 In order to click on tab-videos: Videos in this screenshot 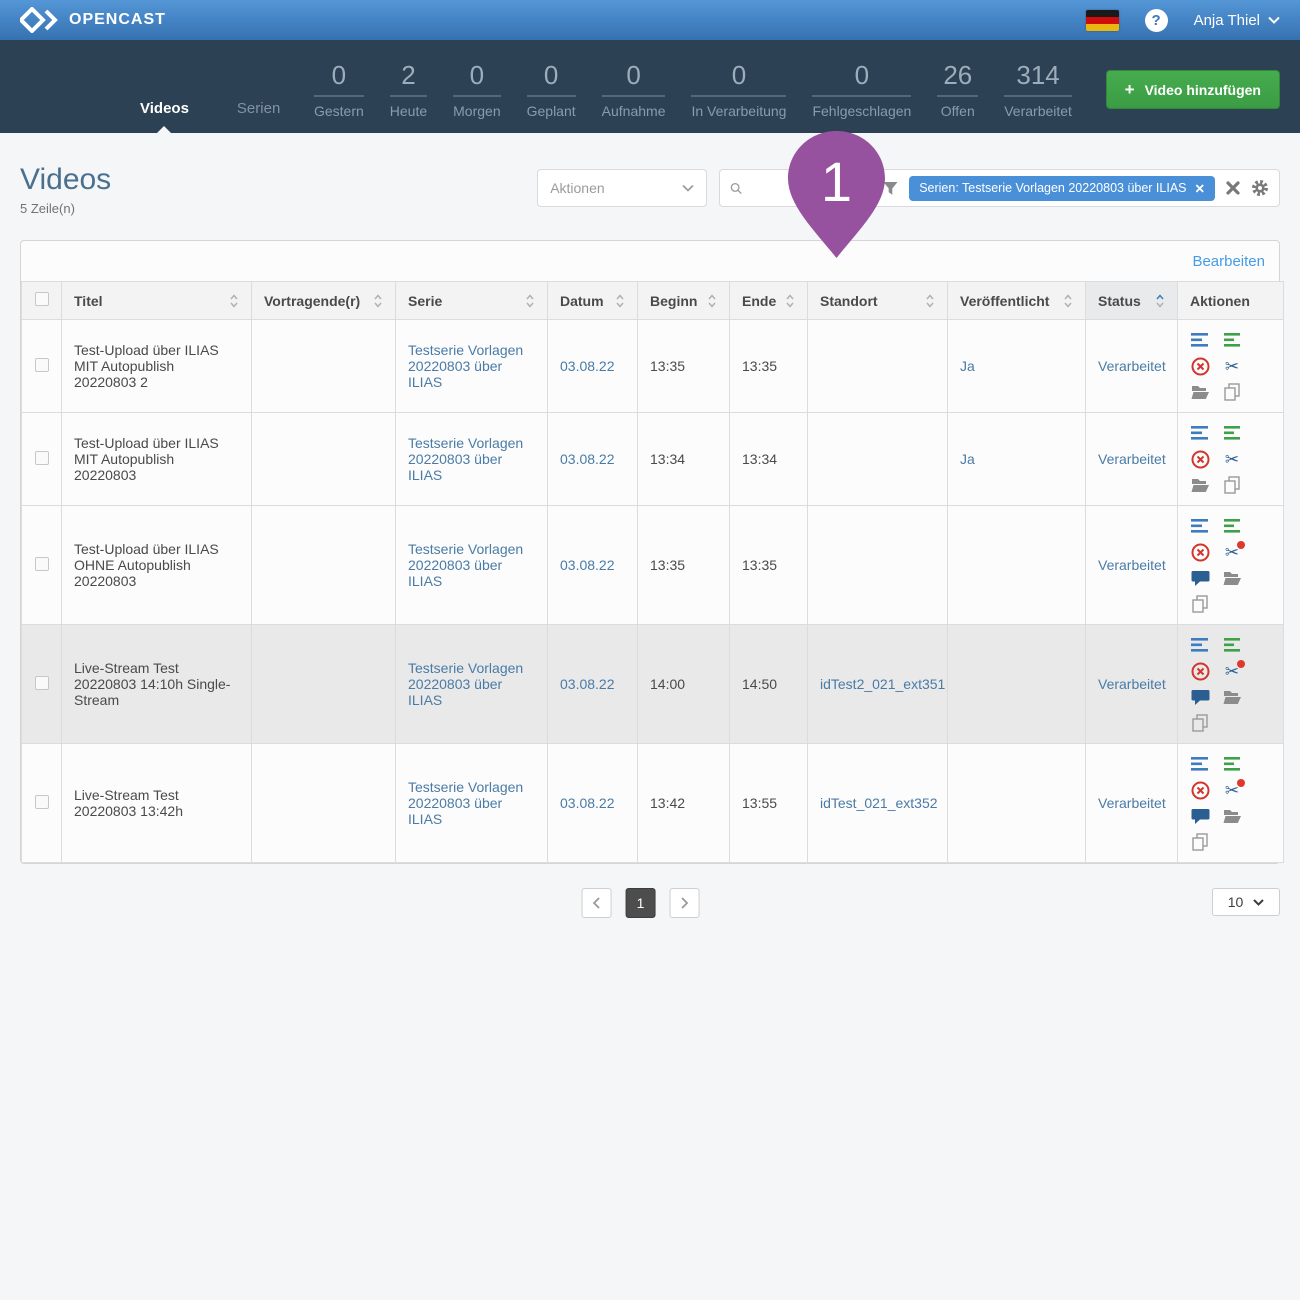, I will do `click(164, 116)`.